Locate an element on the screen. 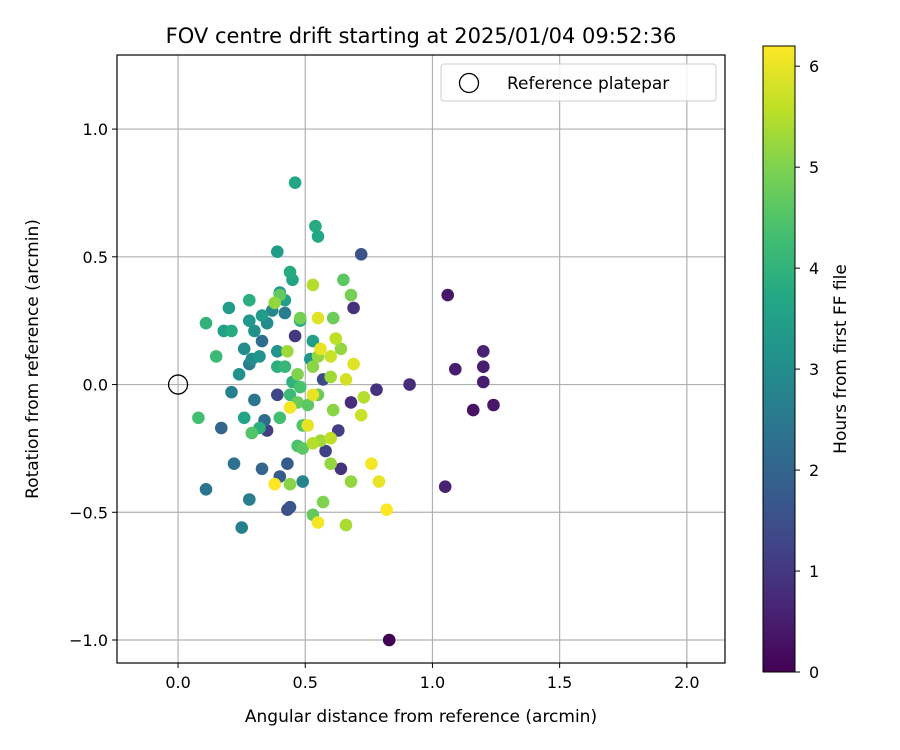  colorbar: 0 1 2 3 4 5 6 Hours from first FF file is located at coordinates (806, 363).